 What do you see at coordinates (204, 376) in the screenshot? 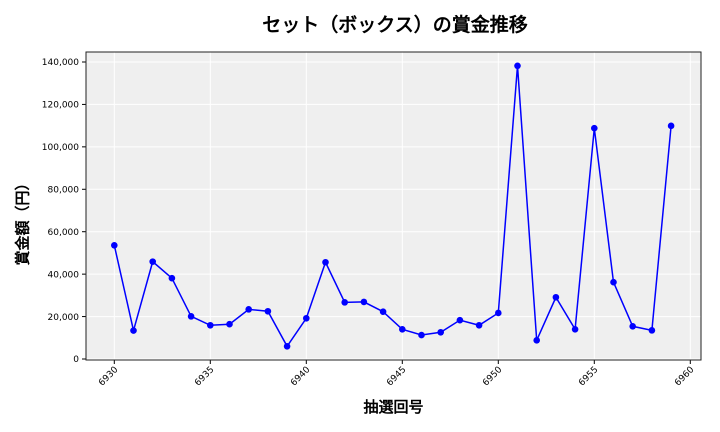
I see `x-tick-label: 6935` at bounding box center [204, 376].